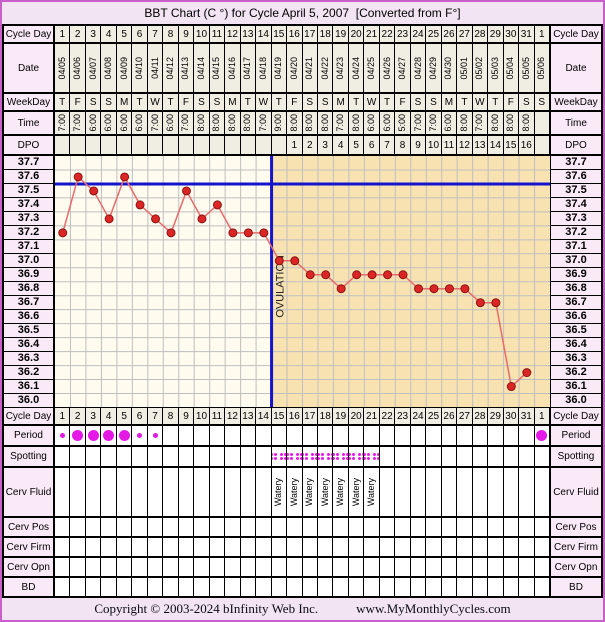  Describe the element at coordinates (576, 205) in the screenshot. I see `temp-axis-label: 37.4` at that location.